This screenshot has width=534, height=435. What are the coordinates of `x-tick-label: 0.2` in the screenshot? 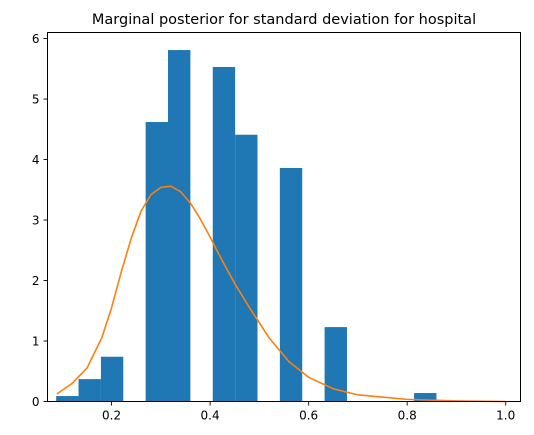 It's located at (111, 416).